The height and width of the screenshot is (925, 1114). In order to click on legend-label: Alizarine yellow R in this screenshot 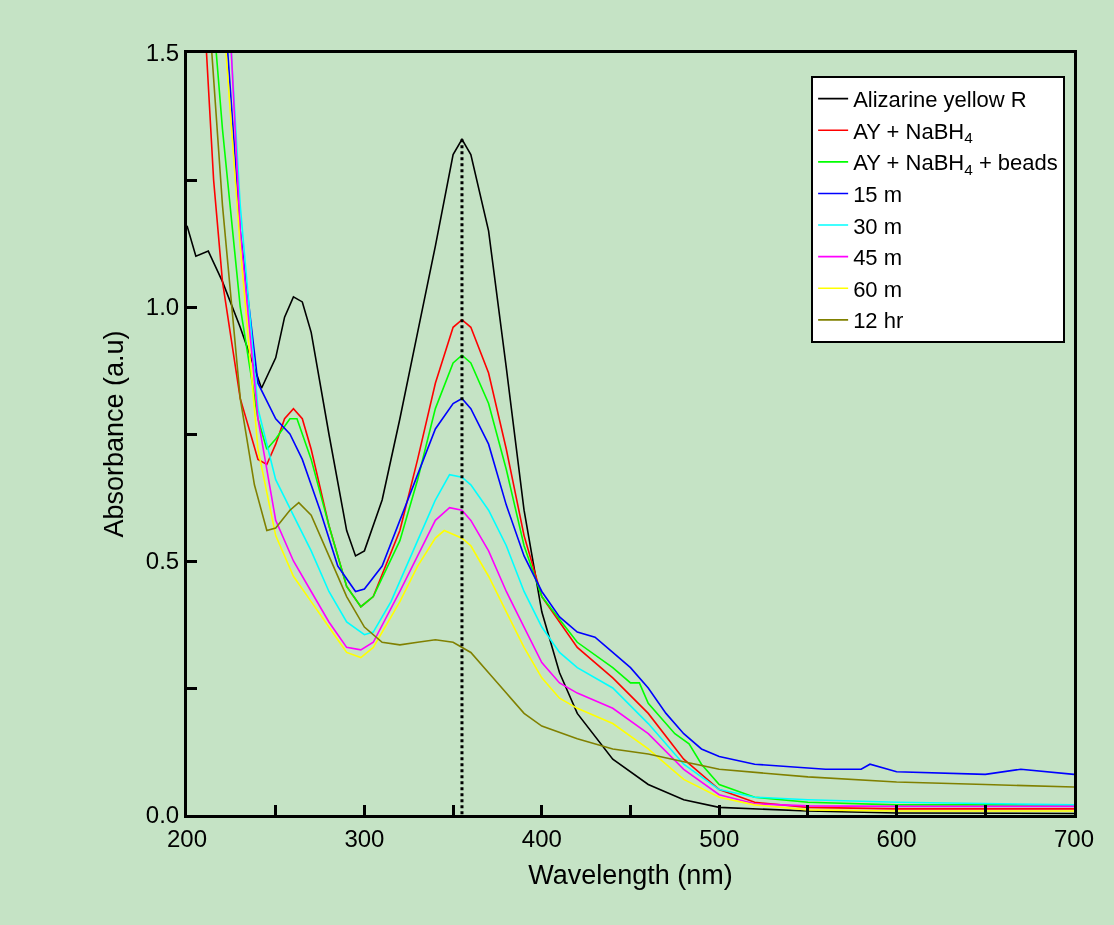, I will do `click(940, 100)`.